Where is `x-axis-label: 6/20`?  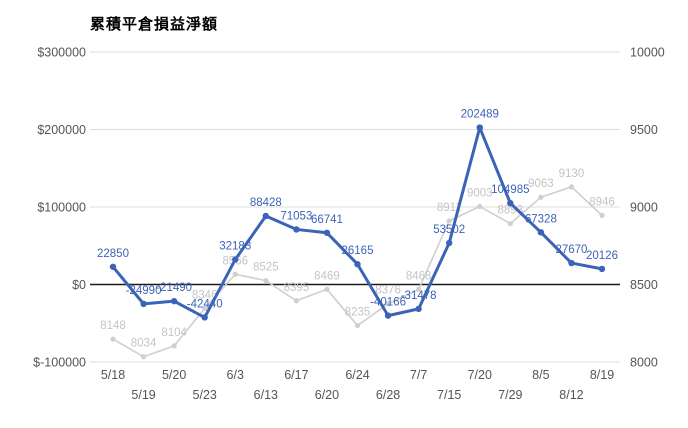
x-axis-label: 6/20 is located at coordinates (327, 395).